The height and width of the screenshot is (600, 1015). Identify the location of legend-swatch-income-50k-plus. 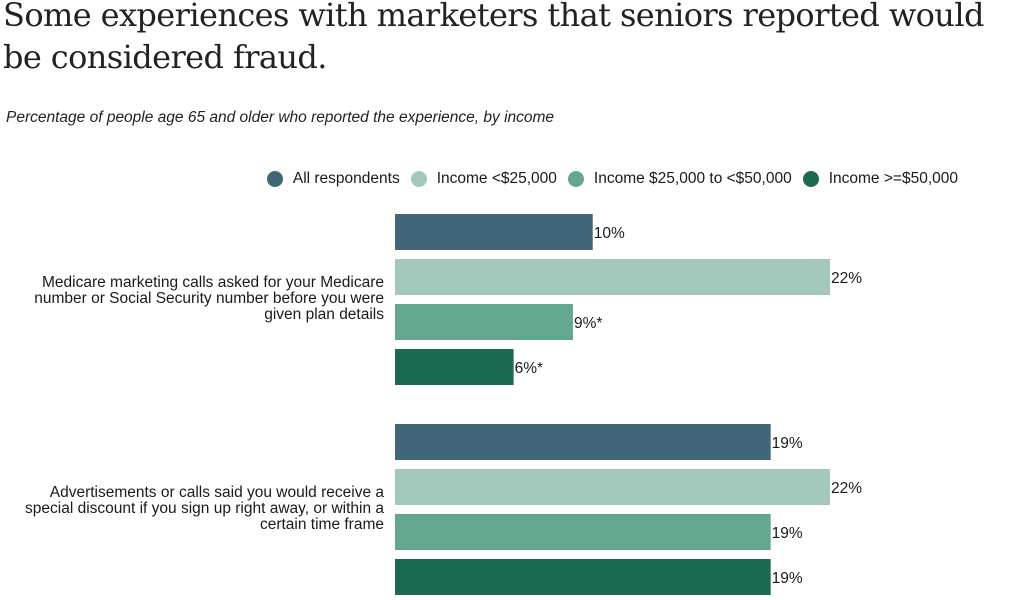
(810, 179).